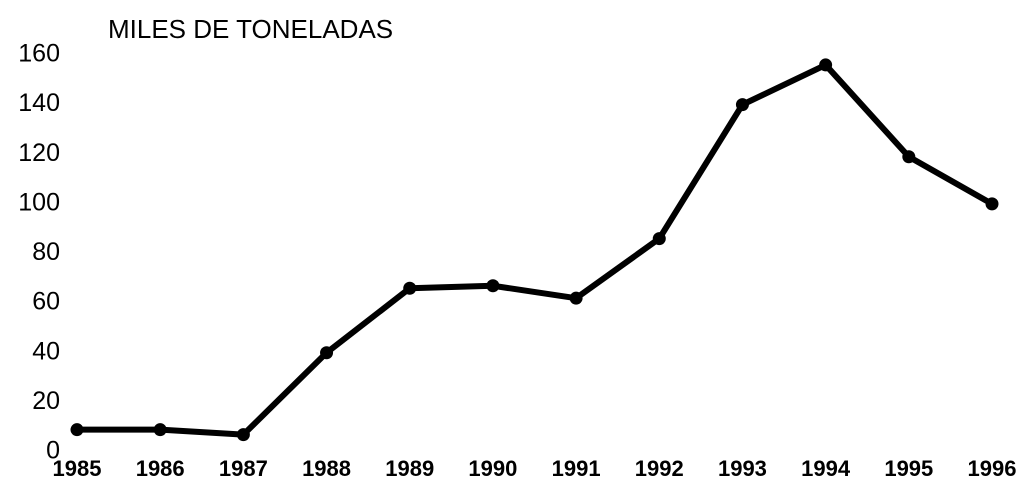  What do you see at coordinates (160, 468) in the screenshot?
I see `x-tick-label: 1986` at bounding box center [160, 468].